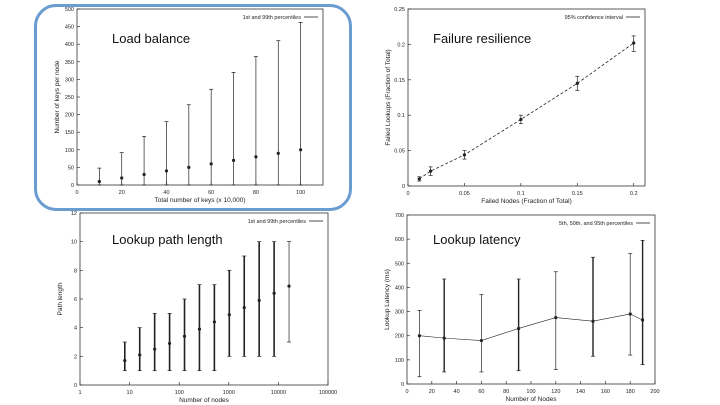 This screenshot has height=405, width=720. Describe the element at coordinates (555, 392) in the screenshot. I see `x-tick-label: 120` at that location.